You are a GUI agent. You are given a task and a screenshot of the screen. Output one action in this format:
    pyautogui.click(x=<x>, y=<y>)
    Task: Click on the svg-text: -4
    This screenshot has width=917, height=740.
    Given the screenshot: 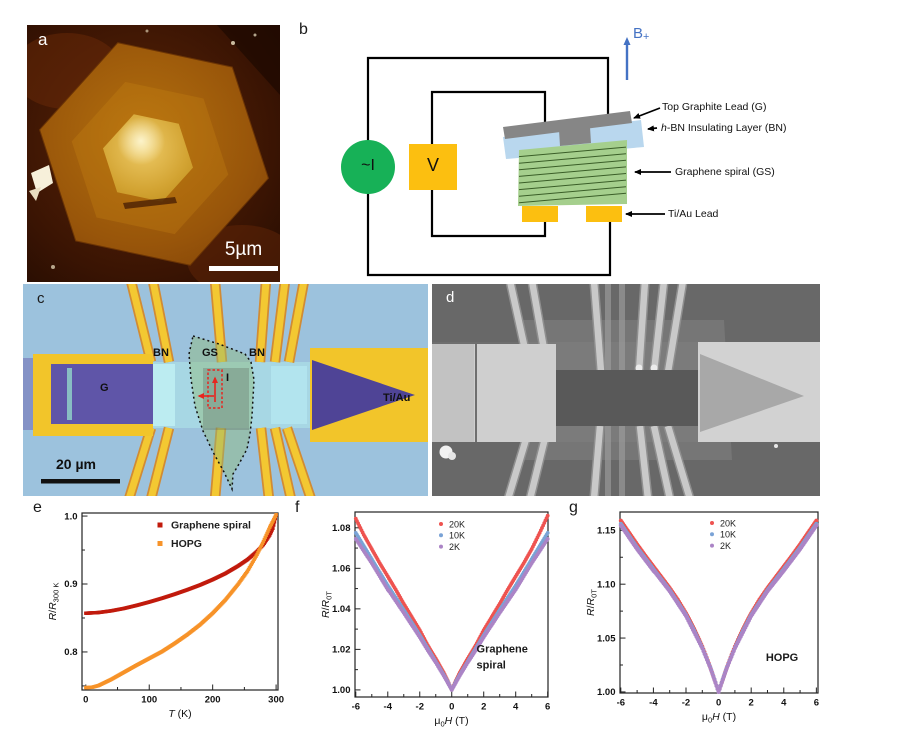 What is the action you would take?
    pyautogui.click(x=653, y=703)
    